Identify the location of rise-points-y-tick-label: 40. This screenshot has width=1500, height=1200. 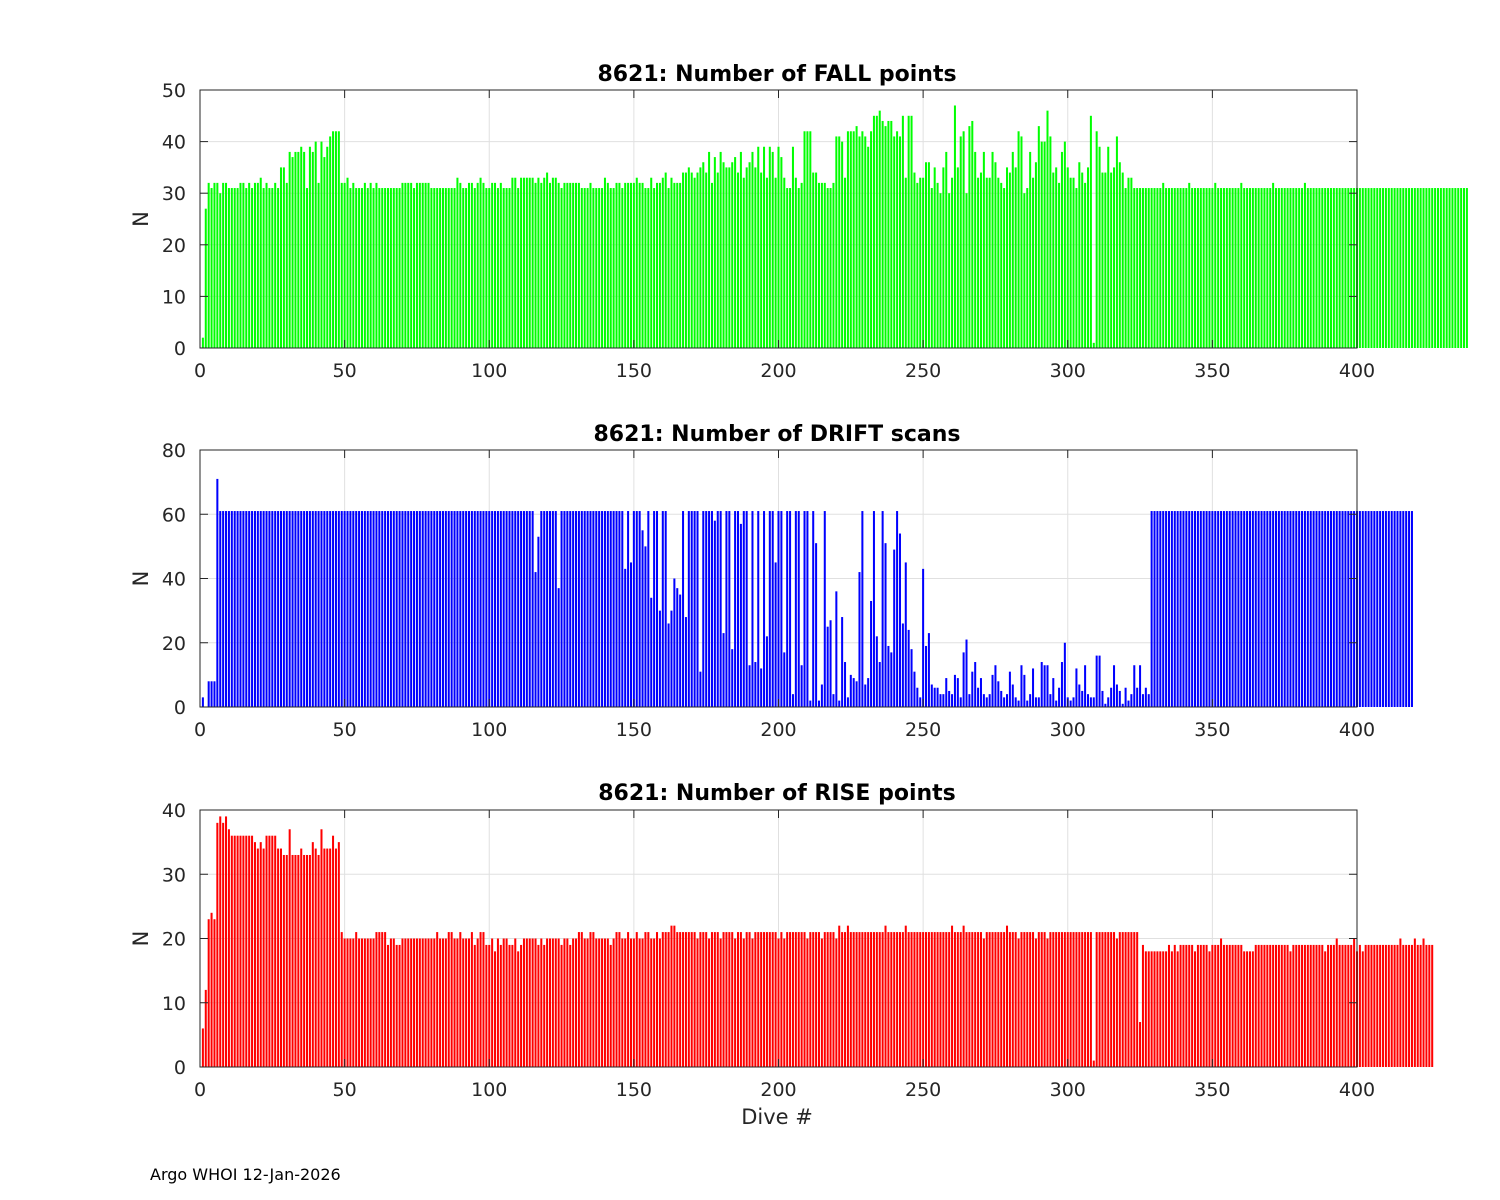
(174, 811).